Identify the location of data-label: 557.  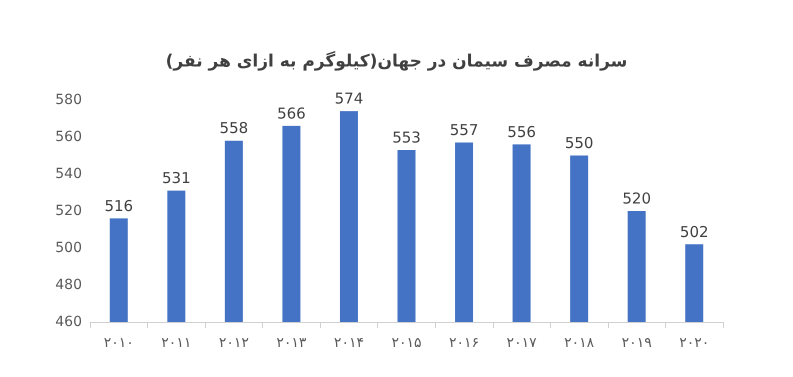
(464, 130).